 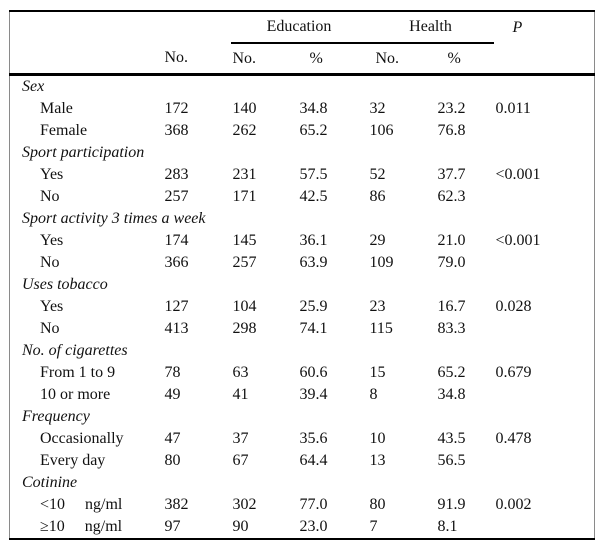 What do you see at coordinates (377, 196) in the screenshot?
I see `h-no-value: 86` at bounding box center [377, 196].